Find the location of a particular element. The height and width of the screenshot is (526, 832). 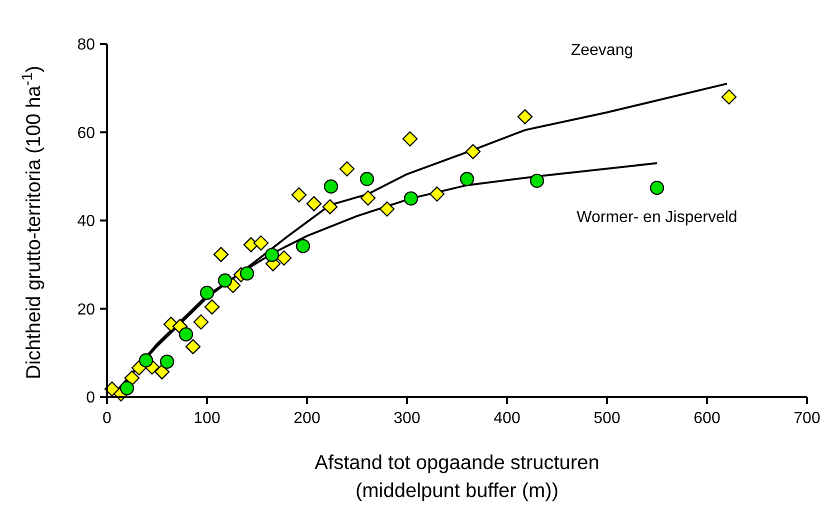

x-tick-label: 400 is located at coordinates (507, 418).